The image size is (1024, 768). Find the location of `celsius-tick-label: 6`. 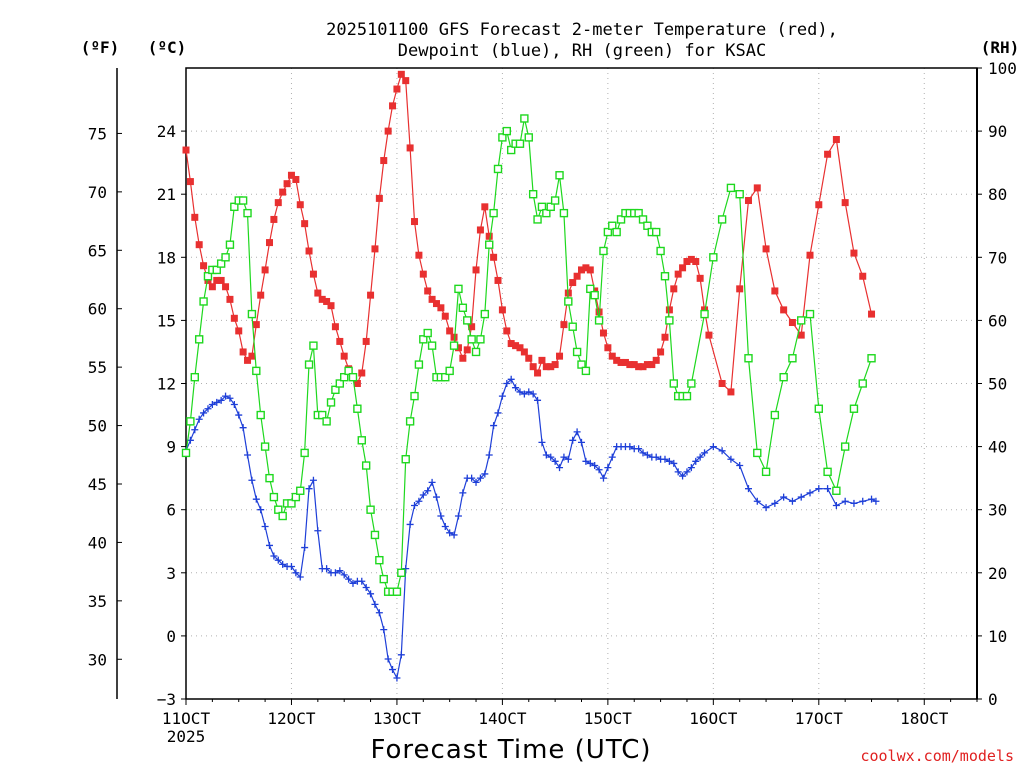

celsius-tick-label: 6 is located at coordinates (171, 510).